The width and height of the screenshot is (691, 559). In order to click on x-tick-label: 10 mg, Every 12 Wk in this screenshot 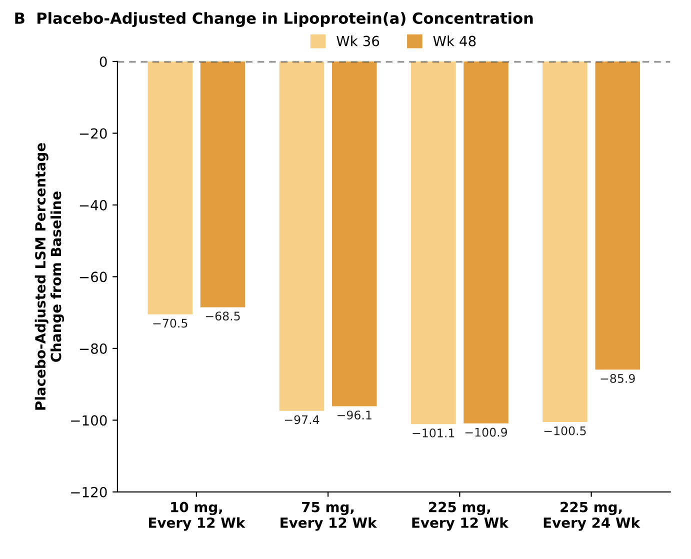, I will do `click(197, 516)`.